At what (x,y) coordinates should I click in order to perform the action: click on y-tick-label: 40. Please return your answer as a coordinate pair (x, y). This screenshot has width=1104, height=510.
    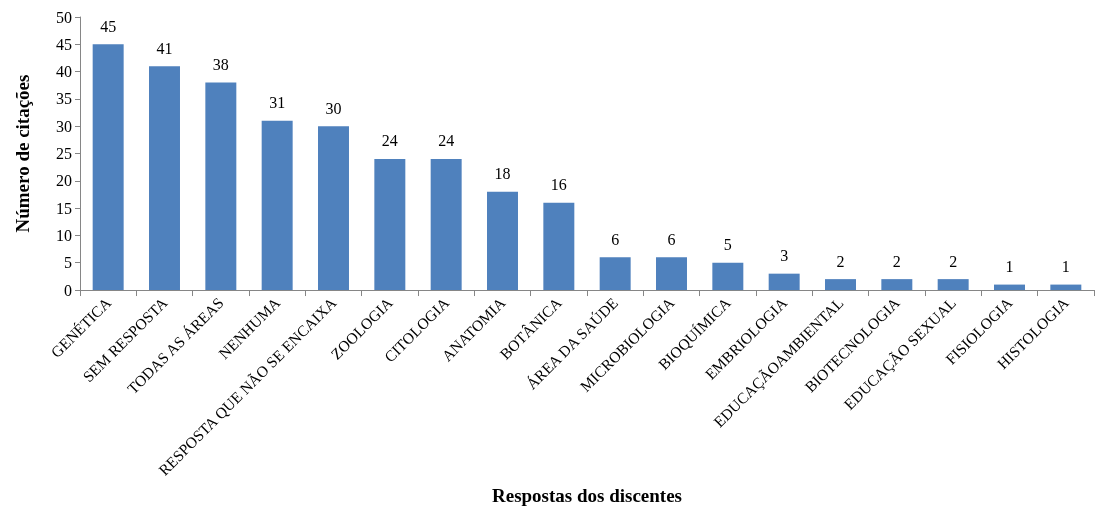
    Looking at the image, I should click on (64, 72).